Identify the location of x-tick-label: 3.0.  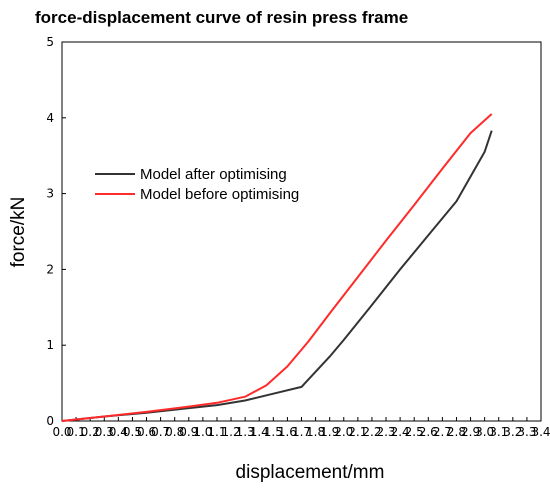
(484, 432).